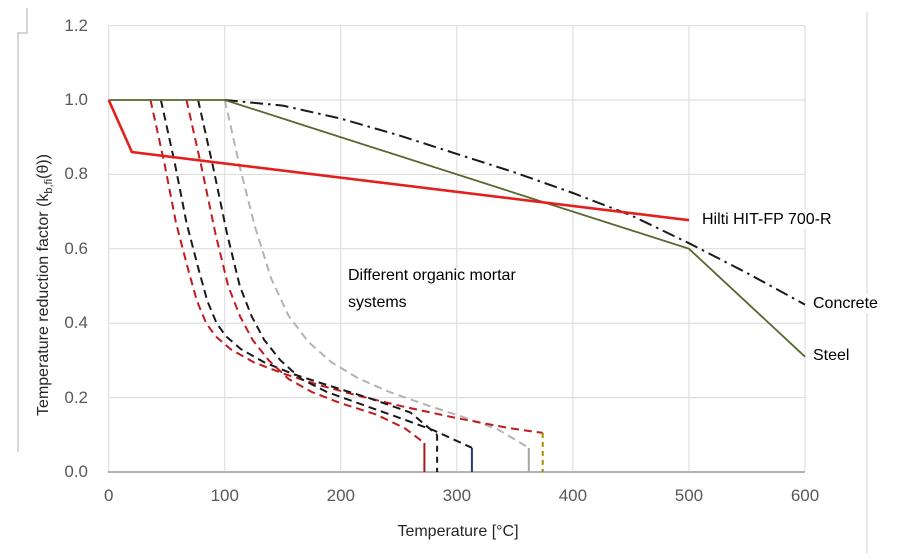 Image resolution: width=908 pixels, height=560 pixels. Describe the element at coordinates (22, 230) in the screenshot. I see `corner-bracket-artifact` at that location.